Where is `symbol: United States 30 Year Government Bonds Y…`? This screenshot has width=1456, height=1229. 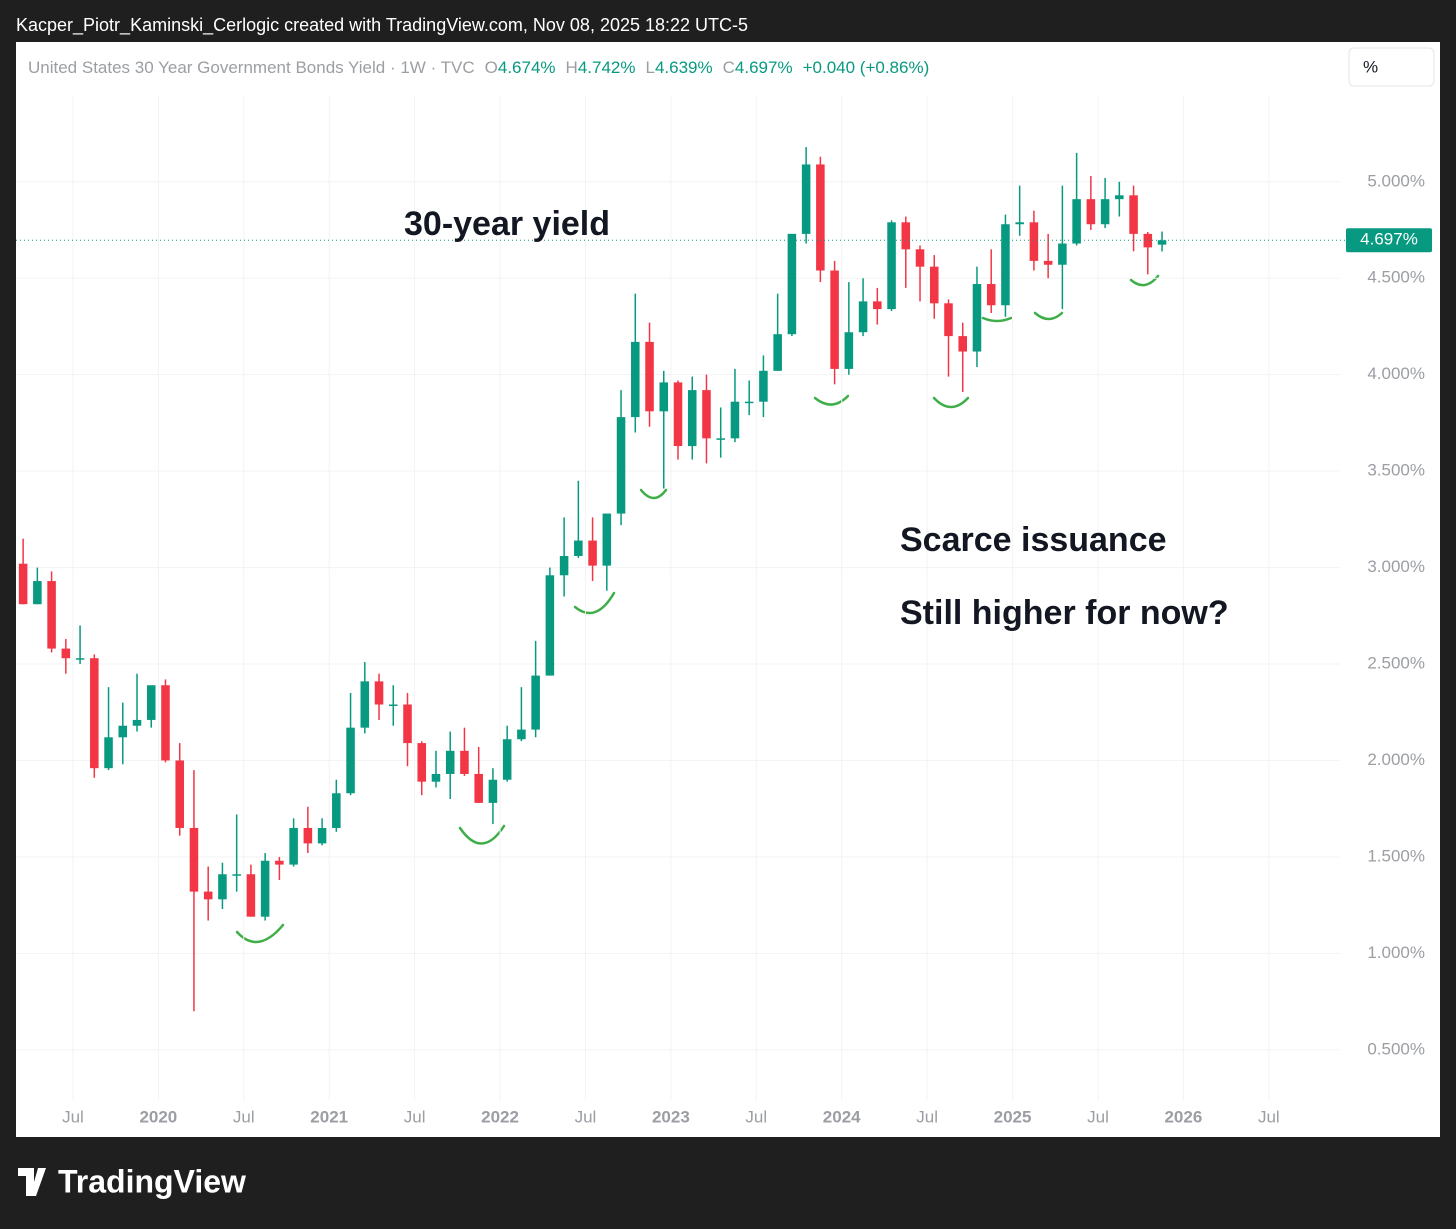 symbol: United States 30 Year Government Bonds Y… is located at coordinates (251, 67).